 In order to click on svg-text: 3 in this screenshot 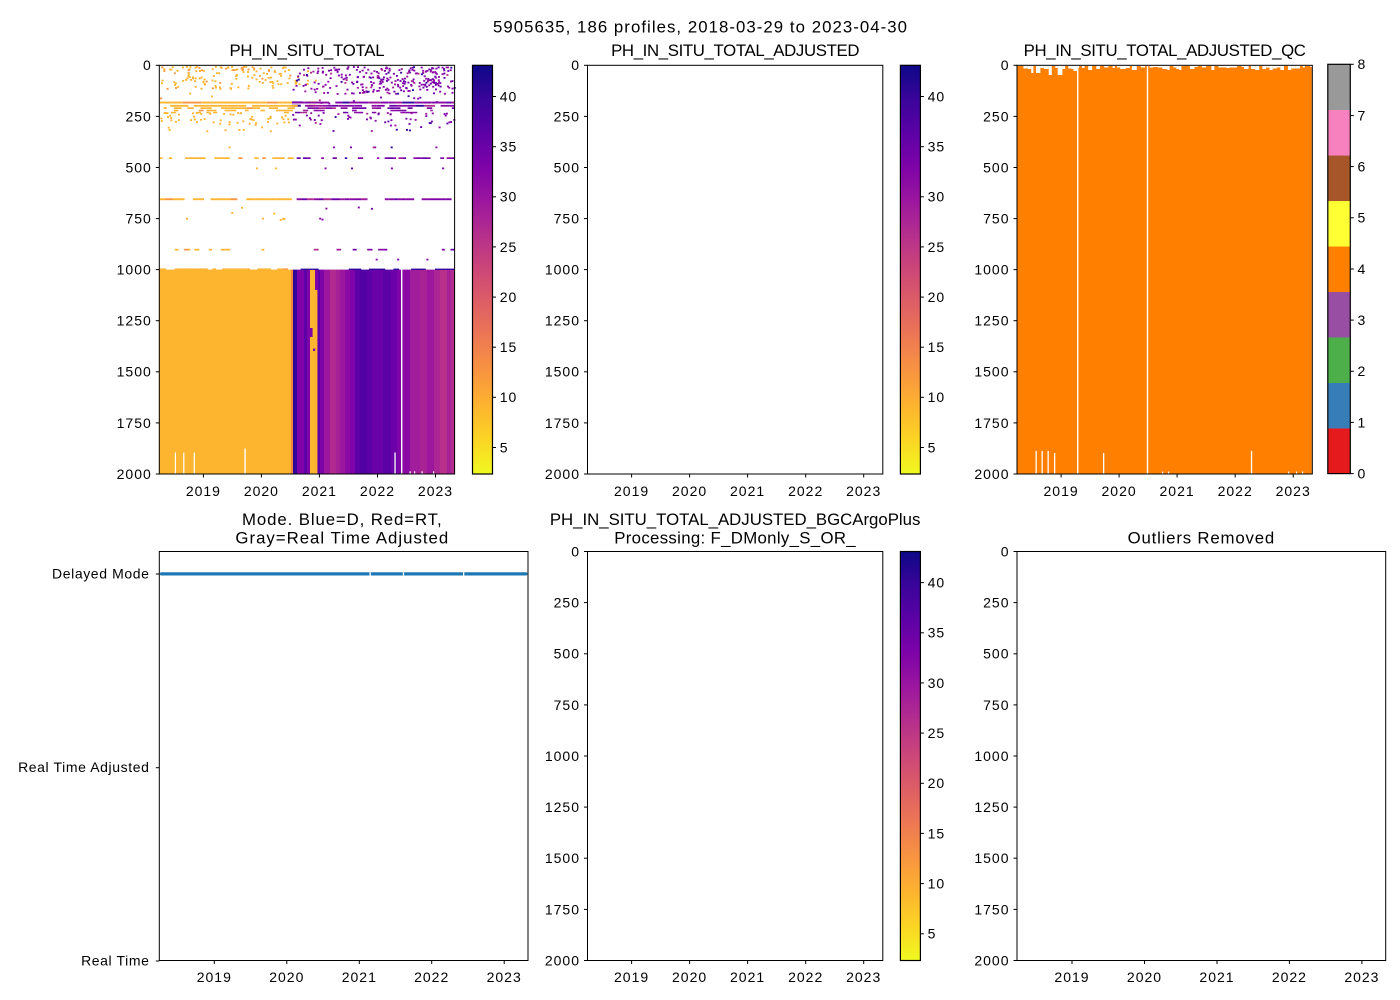, I will do `click(1362, 320)`.